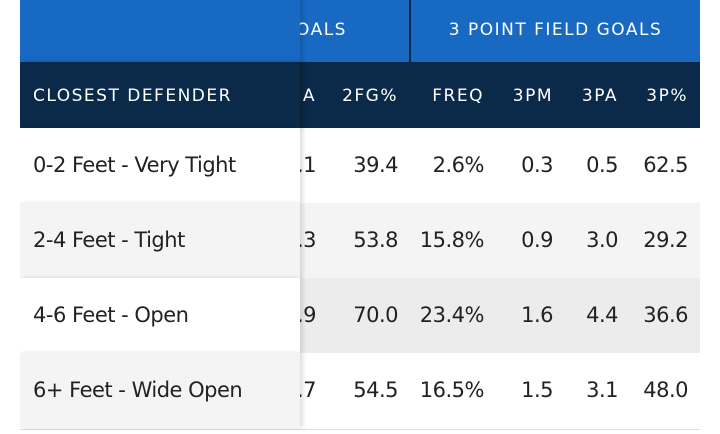 Image resolution: width=720 pixels, height=434 pixels. Describe the element at coordinates (537, 165) in the screenshot. I see `table-cell: 0.3` at that location.